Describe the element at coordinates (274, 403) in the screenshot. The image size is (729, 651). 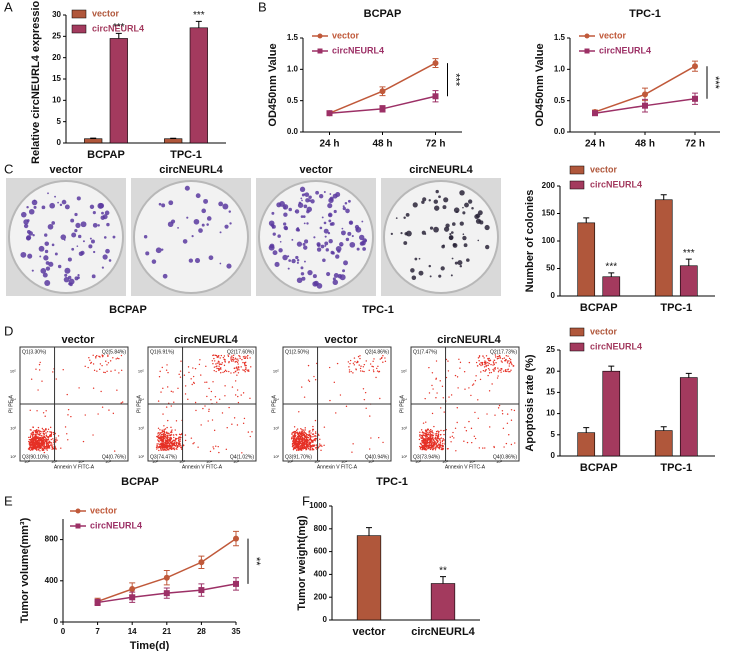
I see `flow-axis-label: PI PE-A` at that location.